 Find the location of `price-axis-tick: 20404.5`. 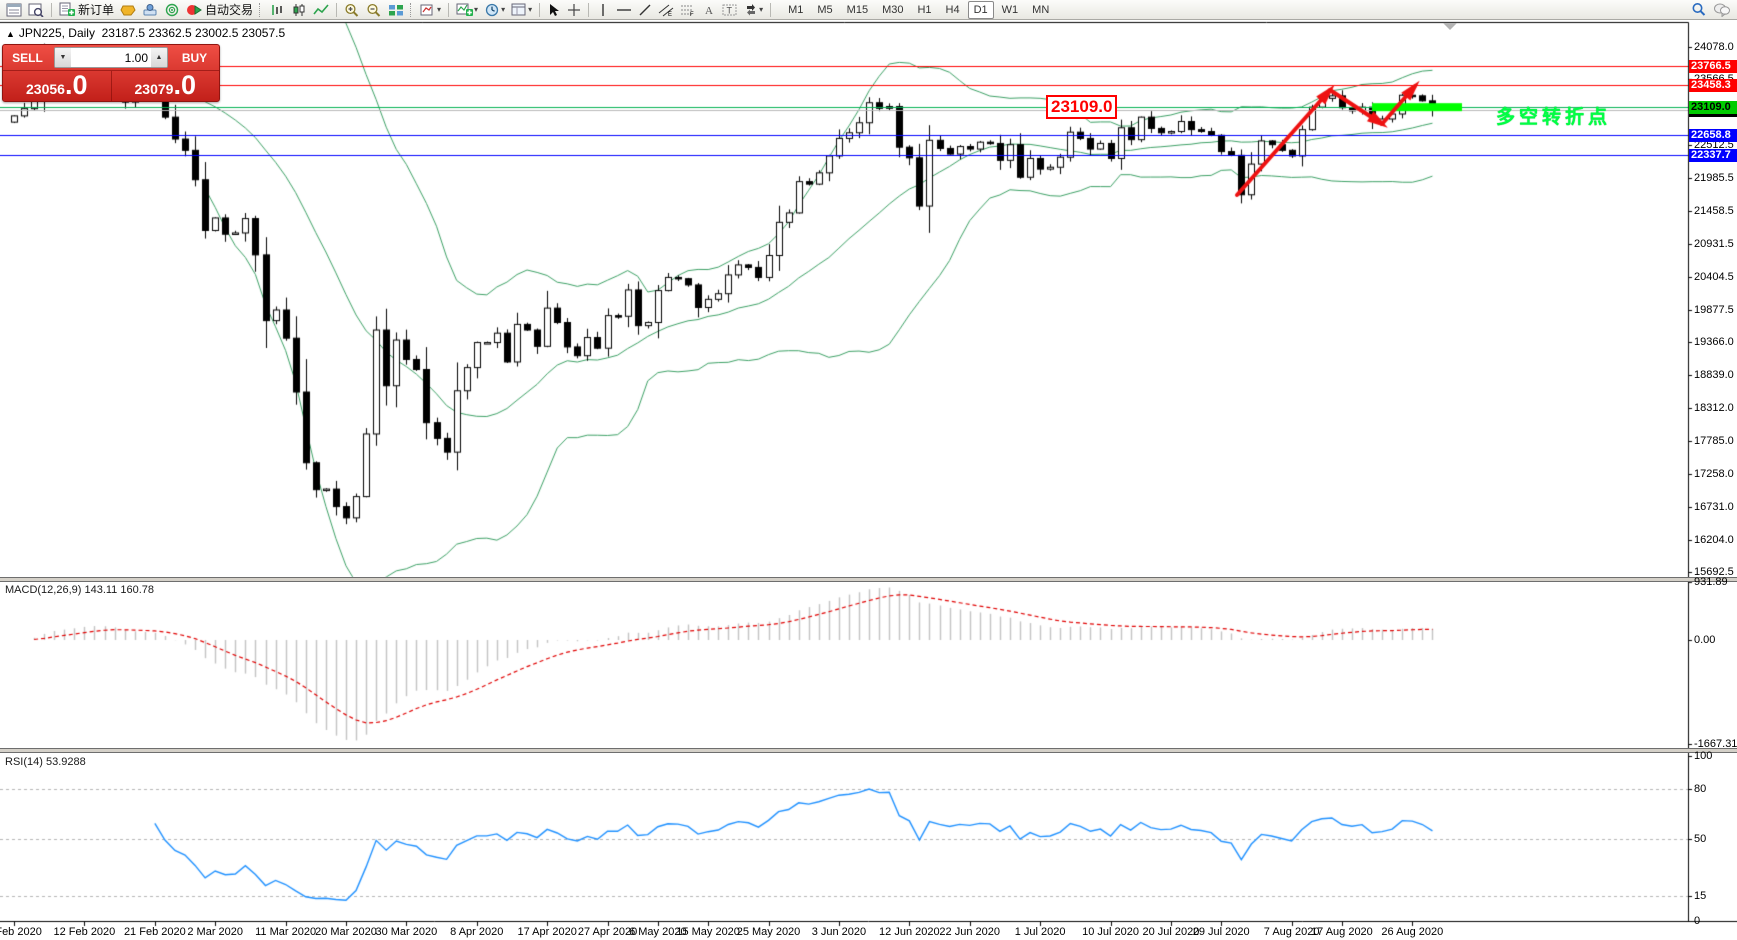

price-axis-tick: 20404.5 is located at coordinates (1714, 276).